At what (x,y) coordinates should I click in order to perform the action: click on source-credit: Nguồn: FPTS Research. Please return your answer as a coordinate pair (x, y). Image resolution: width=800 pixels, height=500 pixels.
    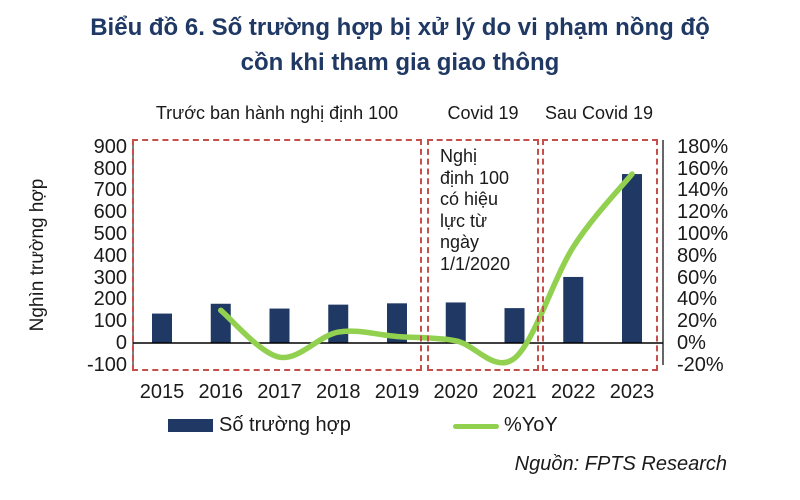
    Looking at the image, I should click on (620, 464).